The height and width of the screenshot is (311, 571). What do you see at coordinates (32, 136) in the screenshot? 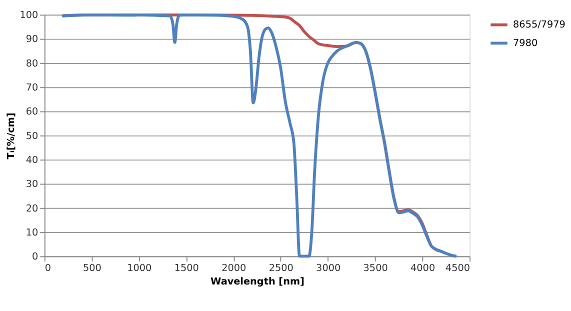
I see `y-tick-label: 50` at bounding box center [32, 136].